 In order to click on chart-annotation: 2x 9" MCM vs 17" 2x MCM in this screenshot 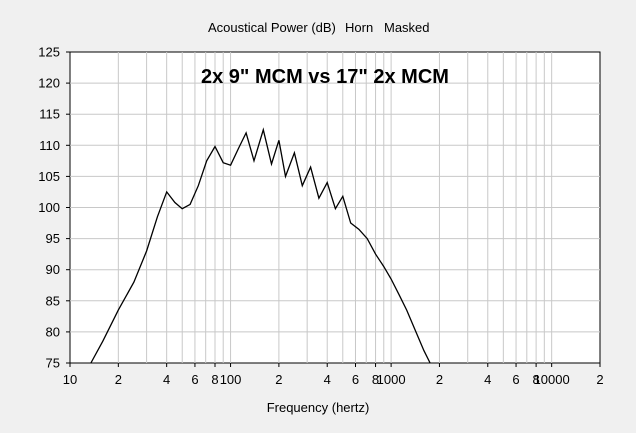, I will do `click(325, 77)`.